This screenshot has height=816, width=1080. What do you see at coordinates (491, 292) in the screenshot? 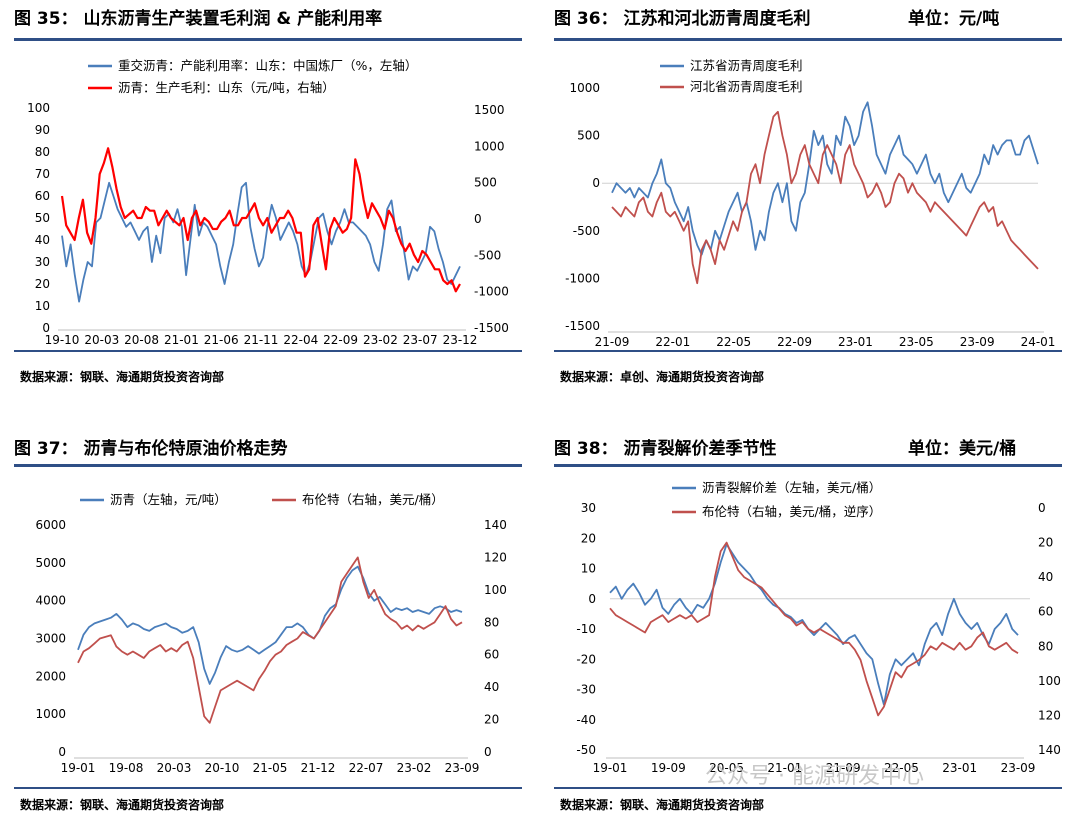
I see `y2-tick-label: -1000` at bounding box center [491, 292].